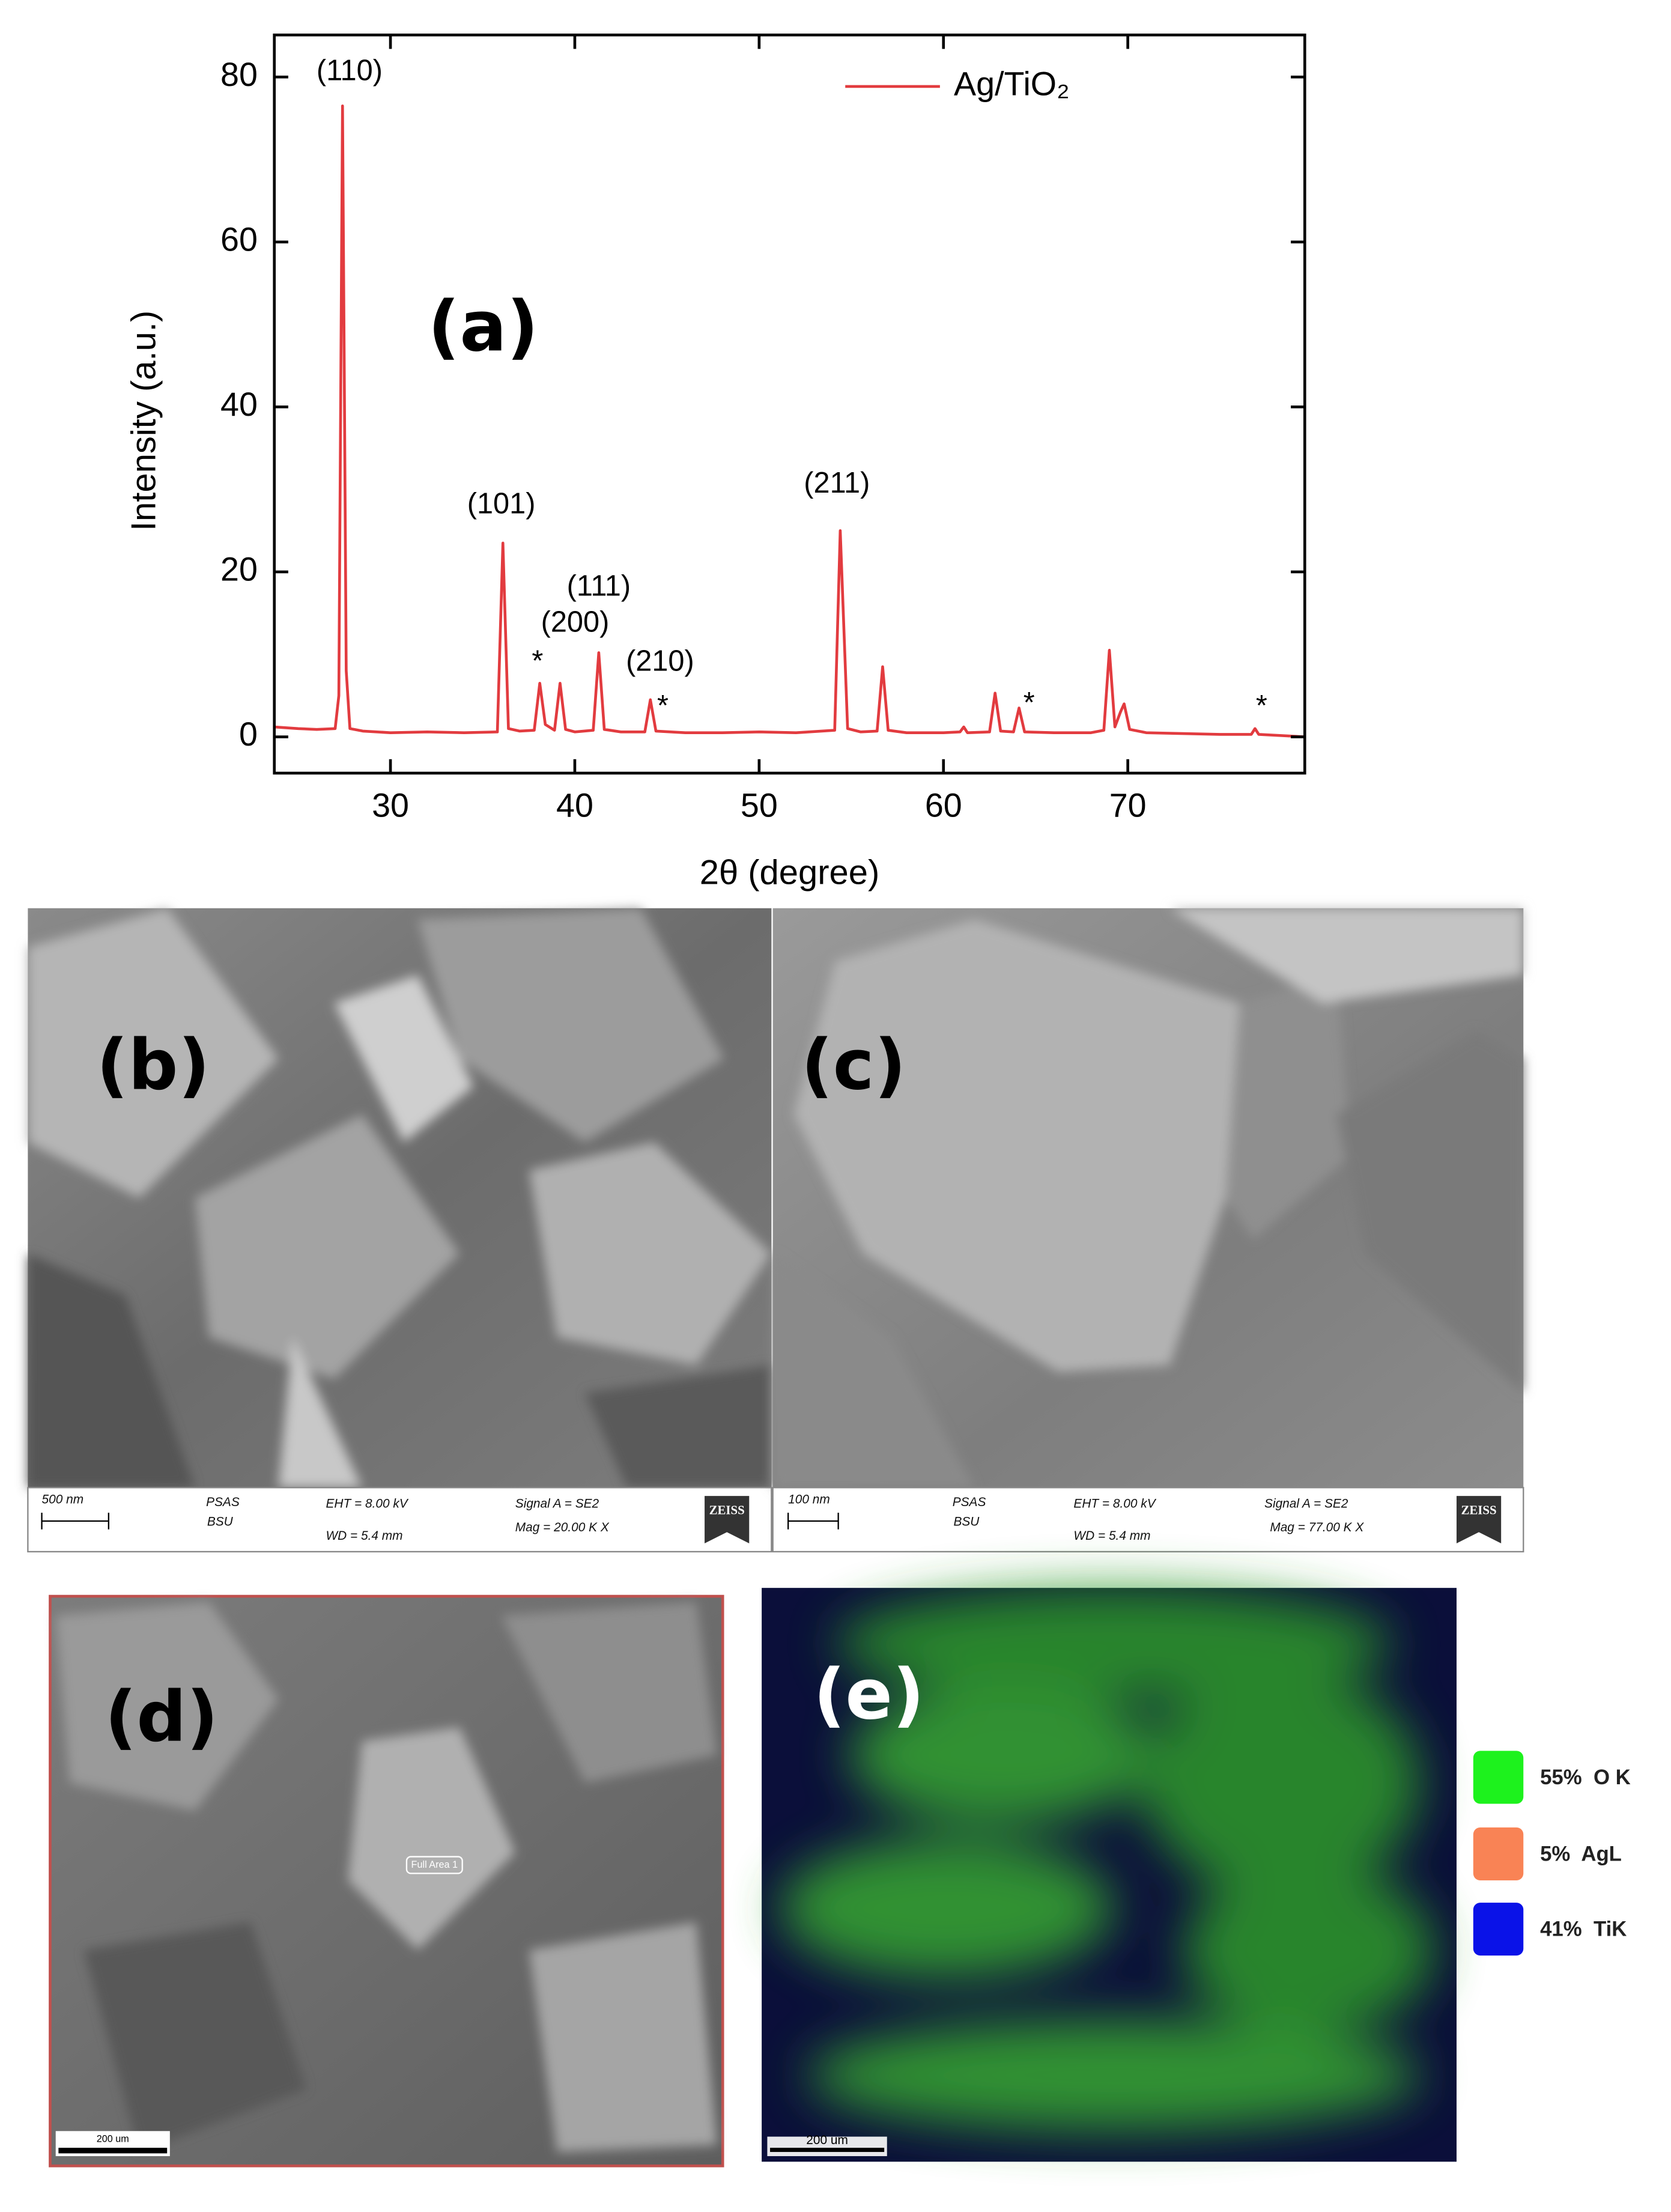 Image resolution: width=1671 pixels, height=2212 pixels. What do you see at coordinates (790, 873) in the screenshot?
I see `x-axis-label: 2θ (degree)` at bounding box center [790, 873].